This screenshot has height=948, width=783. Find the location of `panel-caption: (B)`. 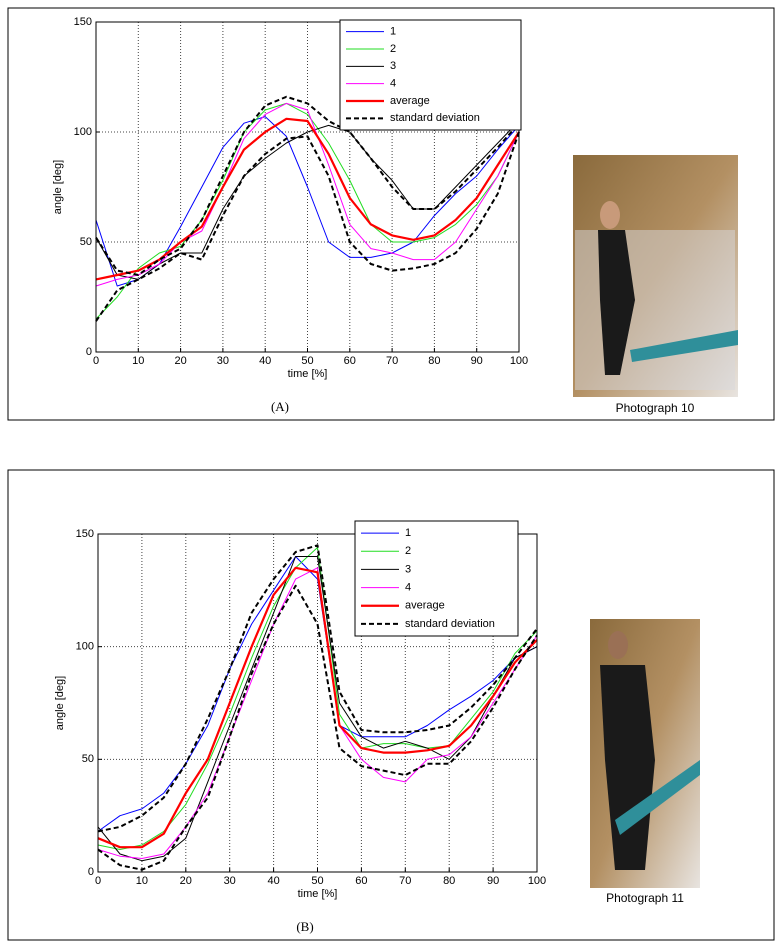

panel-caption: (B) is located at coordinates (304, 926).